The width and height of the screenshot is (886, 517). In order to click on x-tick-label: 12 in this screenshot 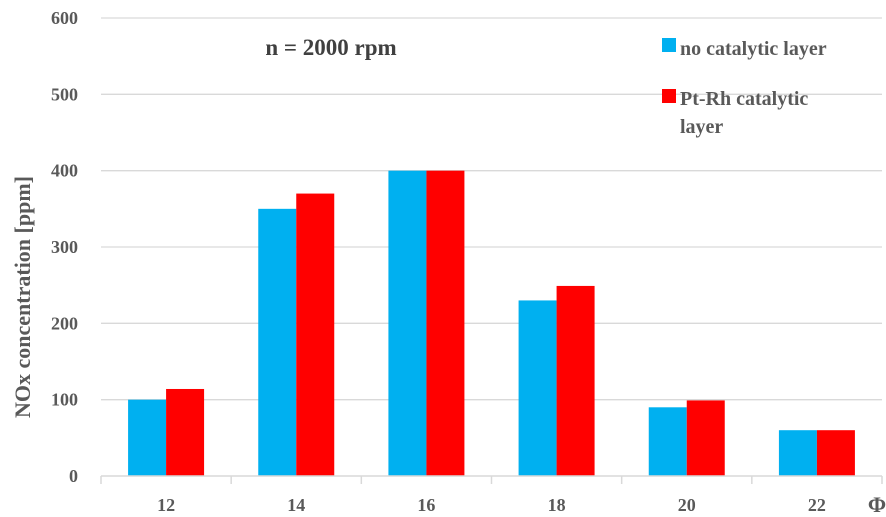, I will do `click(166, 505)`.